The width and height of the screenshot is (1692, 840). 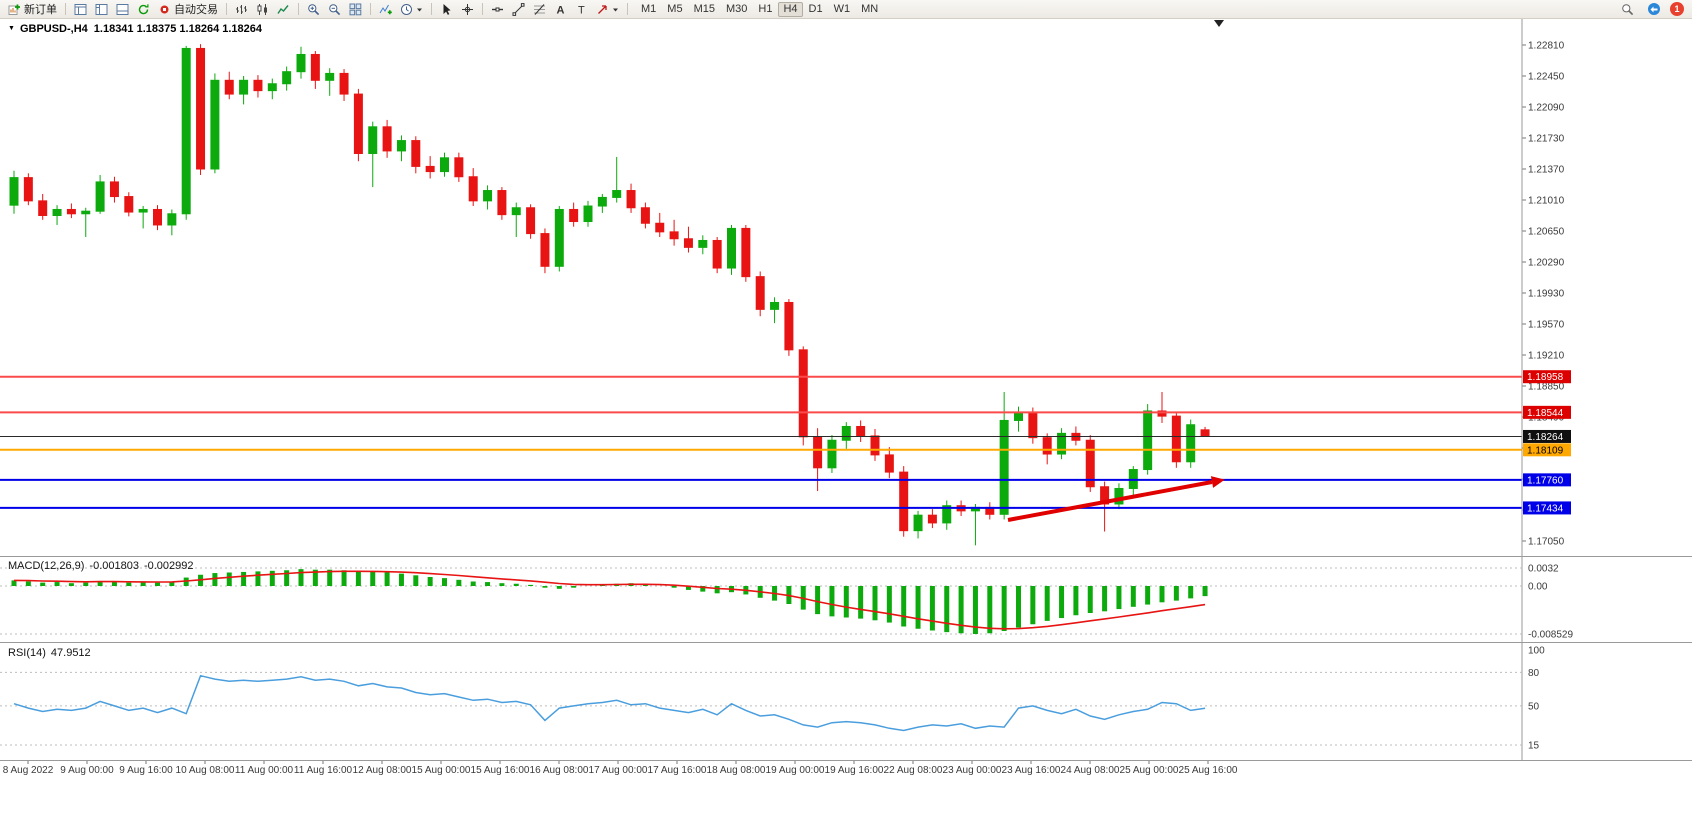 I want to click on bar-chart-button, so click(x=241, y=9).